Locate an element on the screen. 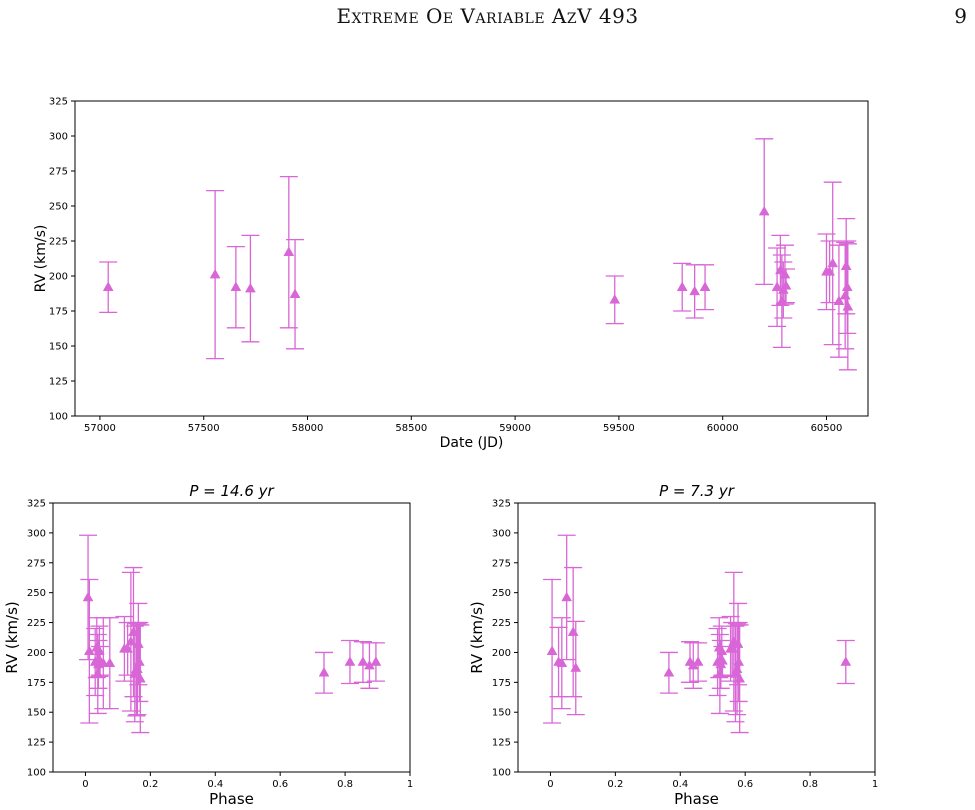 The image size is (975, 810). running-title: Extreme Oe Variable AzV 493 is located at coordinates (487, 16).